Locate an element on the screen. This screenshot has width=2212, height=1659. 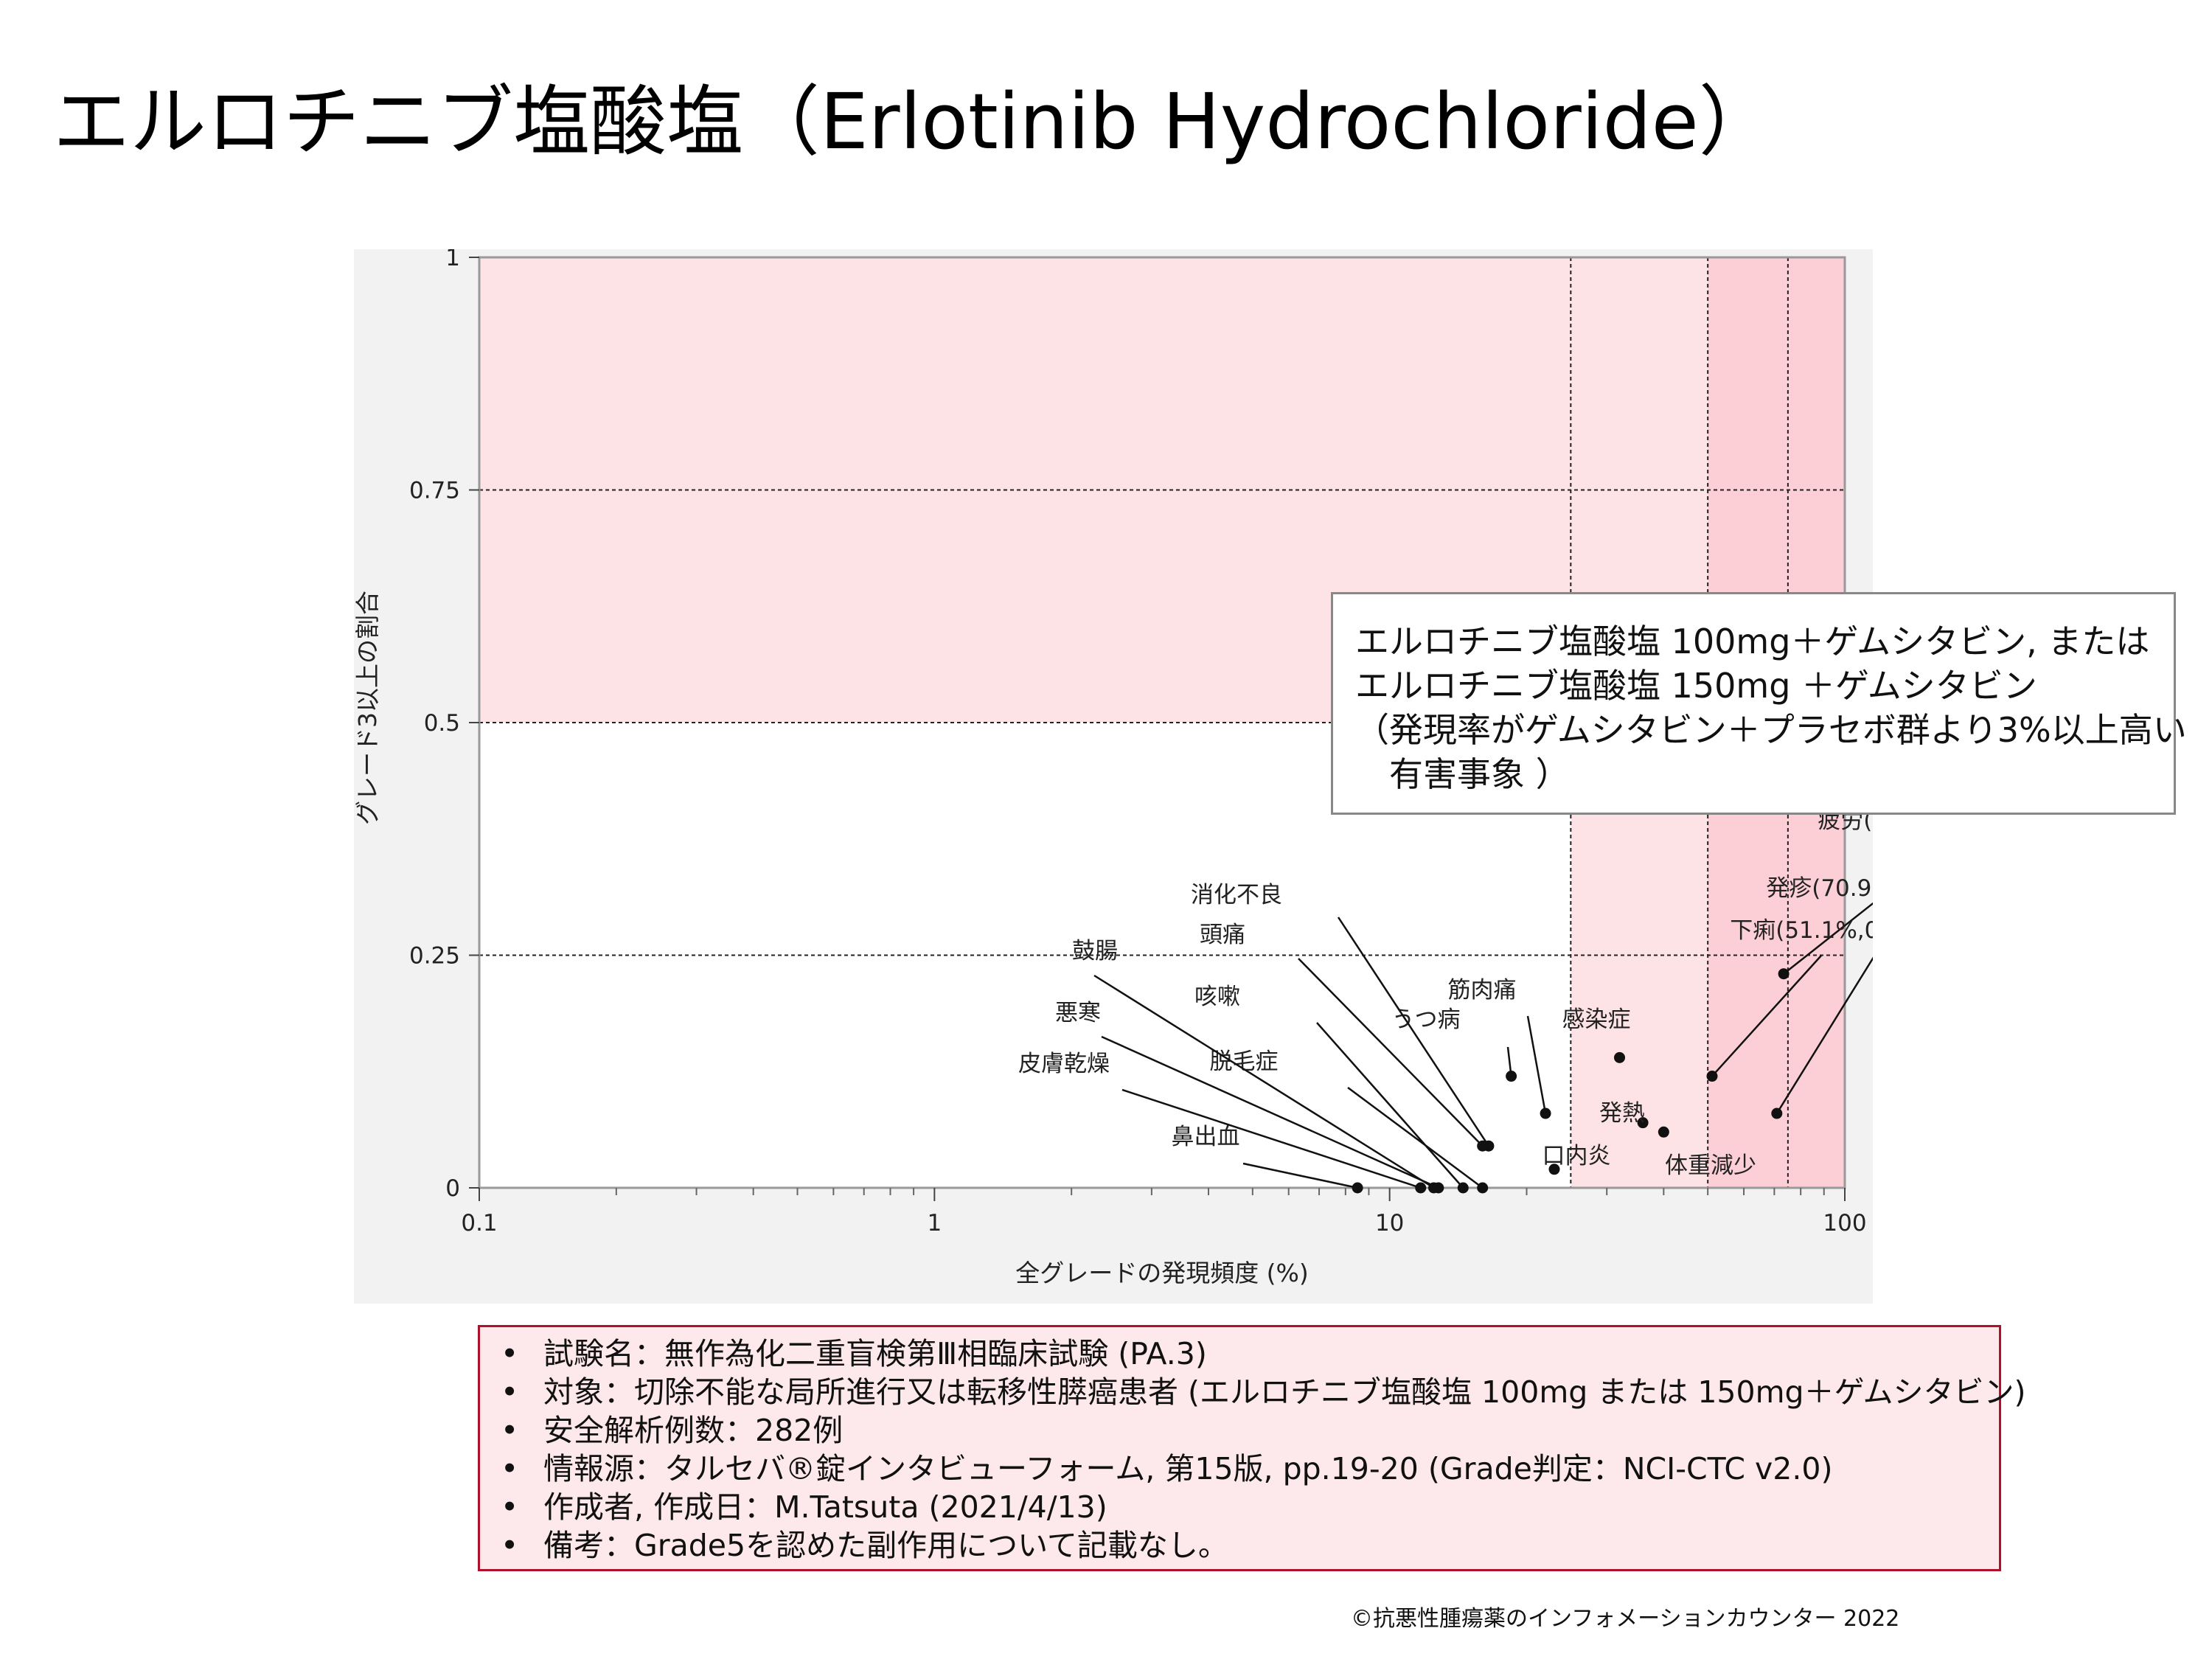
data-point-label: 口内炎 is located at coordinates (1577, 1156).